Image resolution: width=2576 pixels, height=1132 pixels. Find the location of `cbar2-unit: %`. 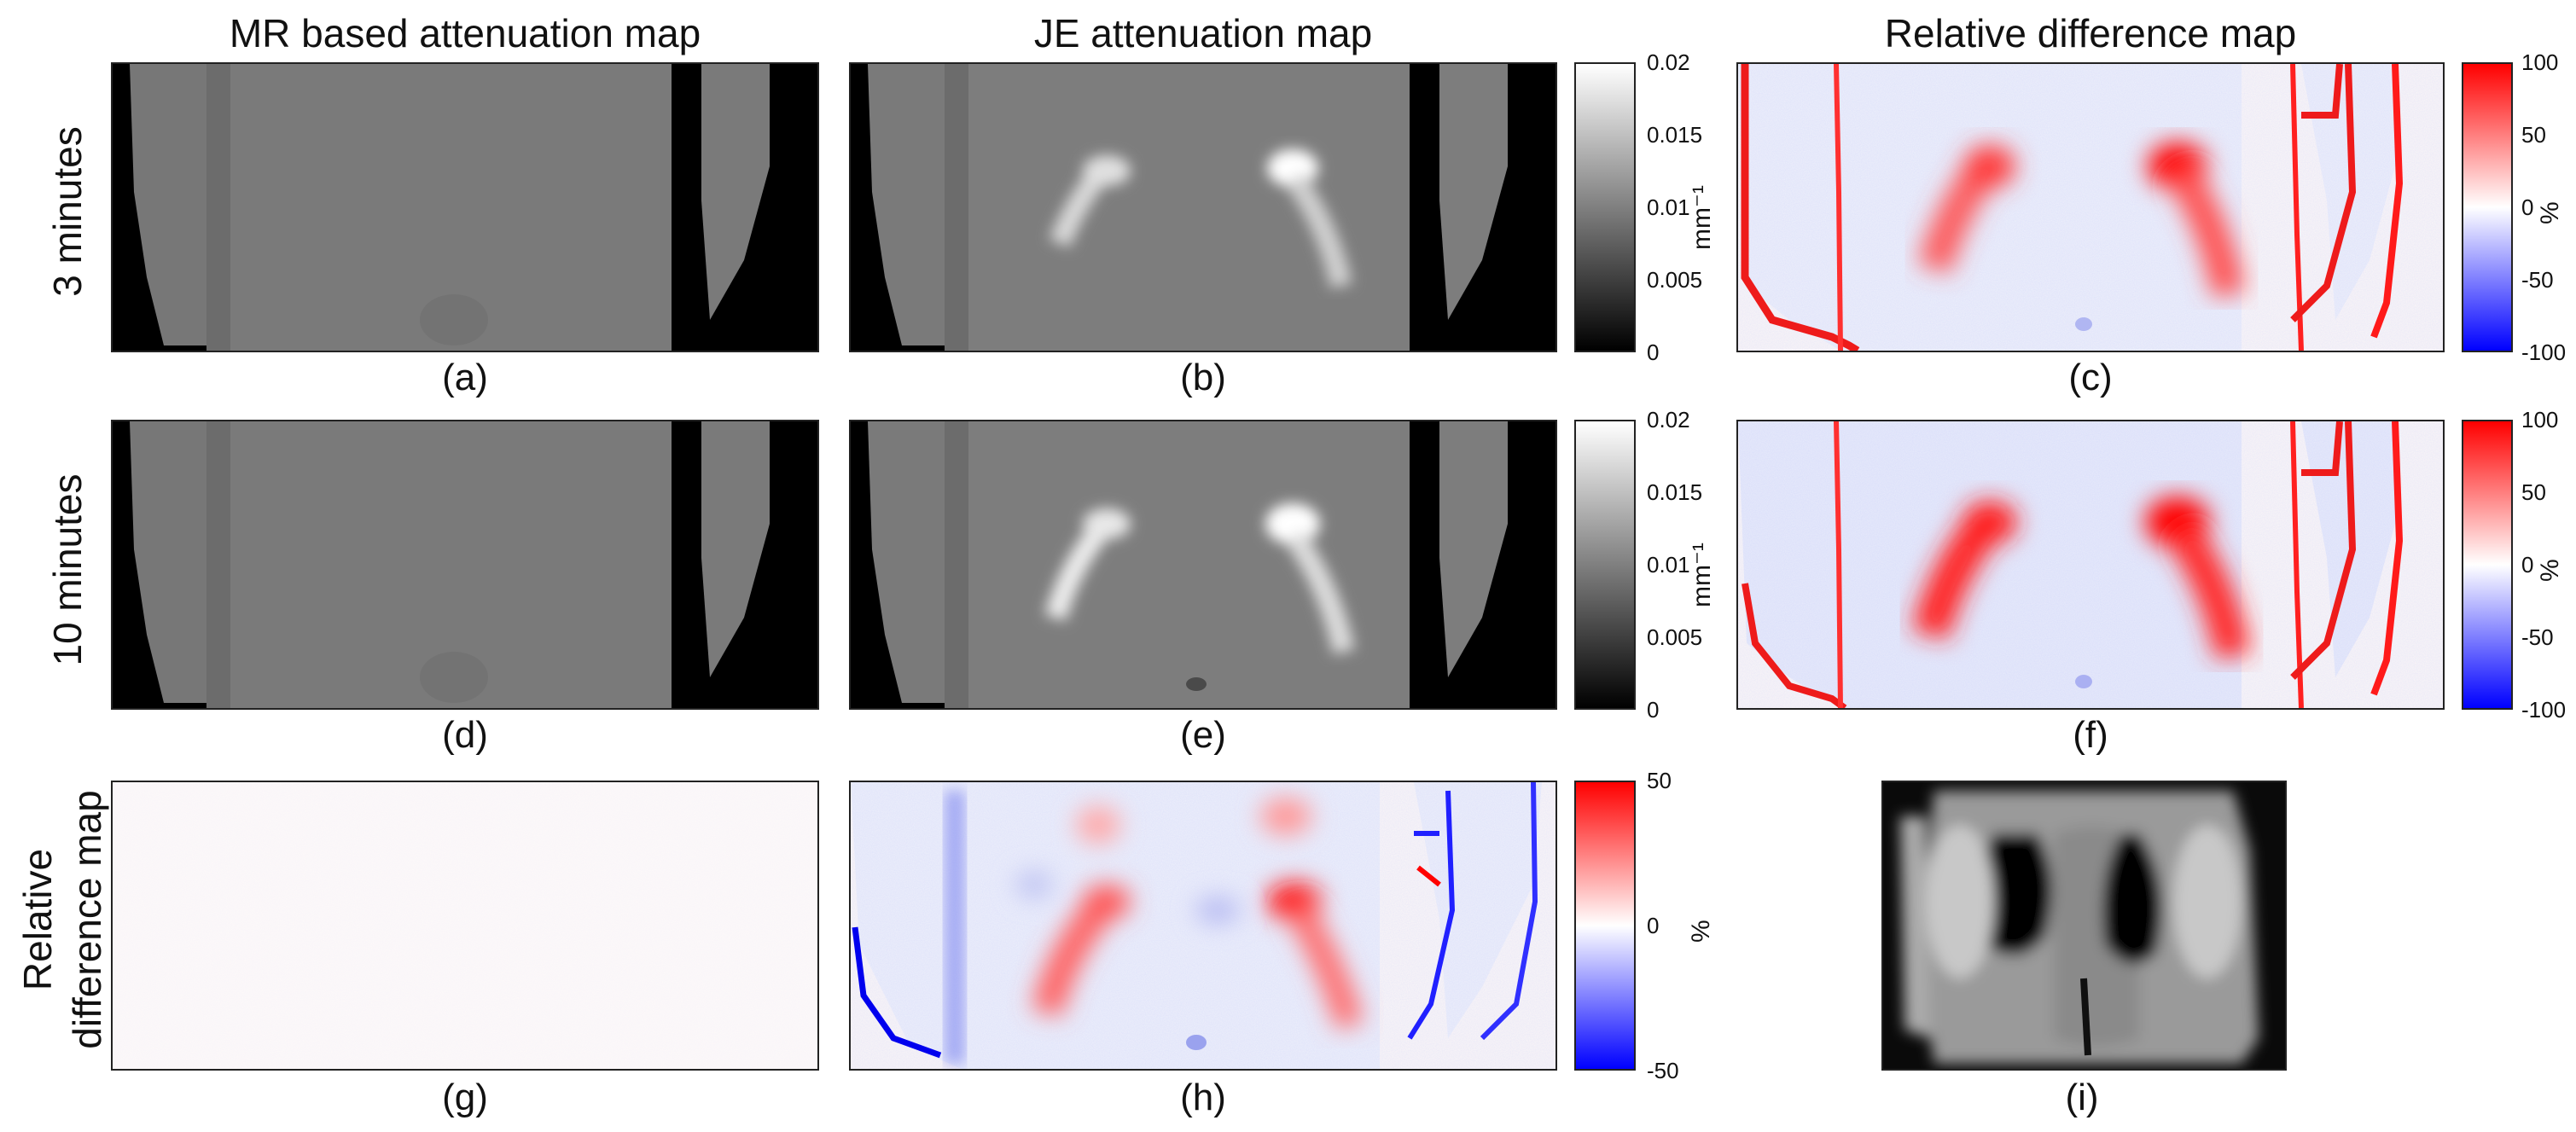

cbar2-unit: % is located at coordinates (2550, 212).